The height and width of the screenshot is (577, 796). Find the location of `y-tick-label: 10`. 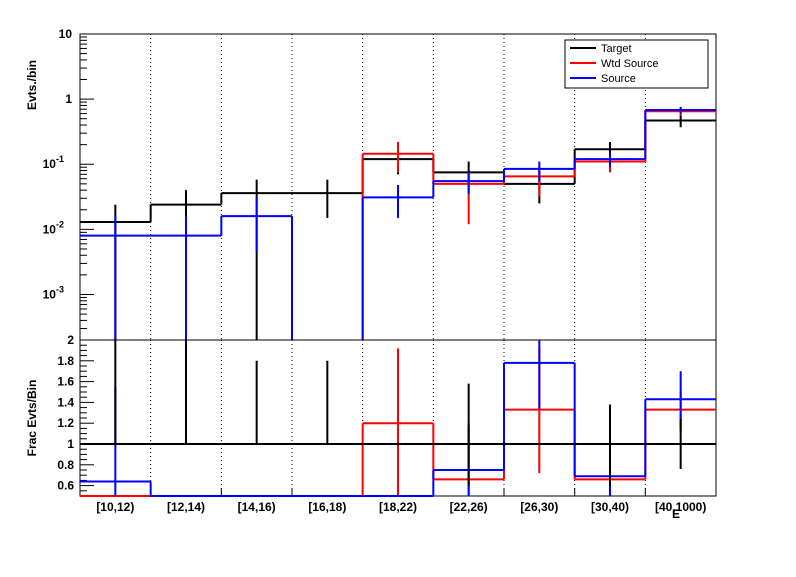

y-tick-label: 10 is located at coordinates (66, 34).